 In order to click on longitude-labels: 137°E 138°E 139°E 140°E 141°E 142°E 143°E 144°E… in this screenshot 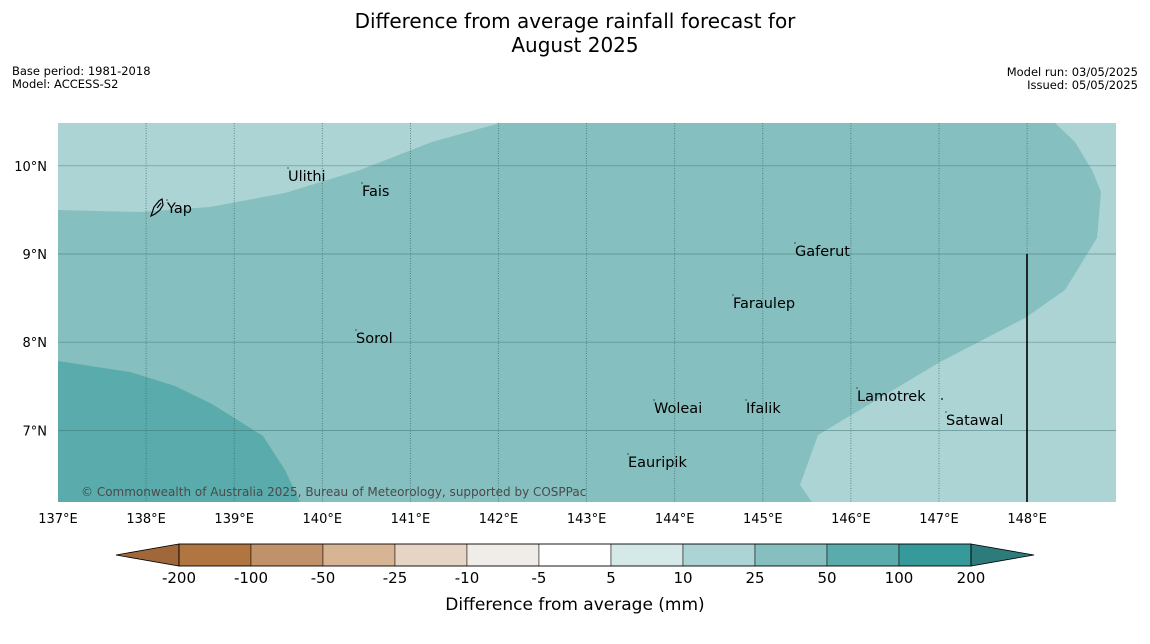, I will do `click(542, 519)`.